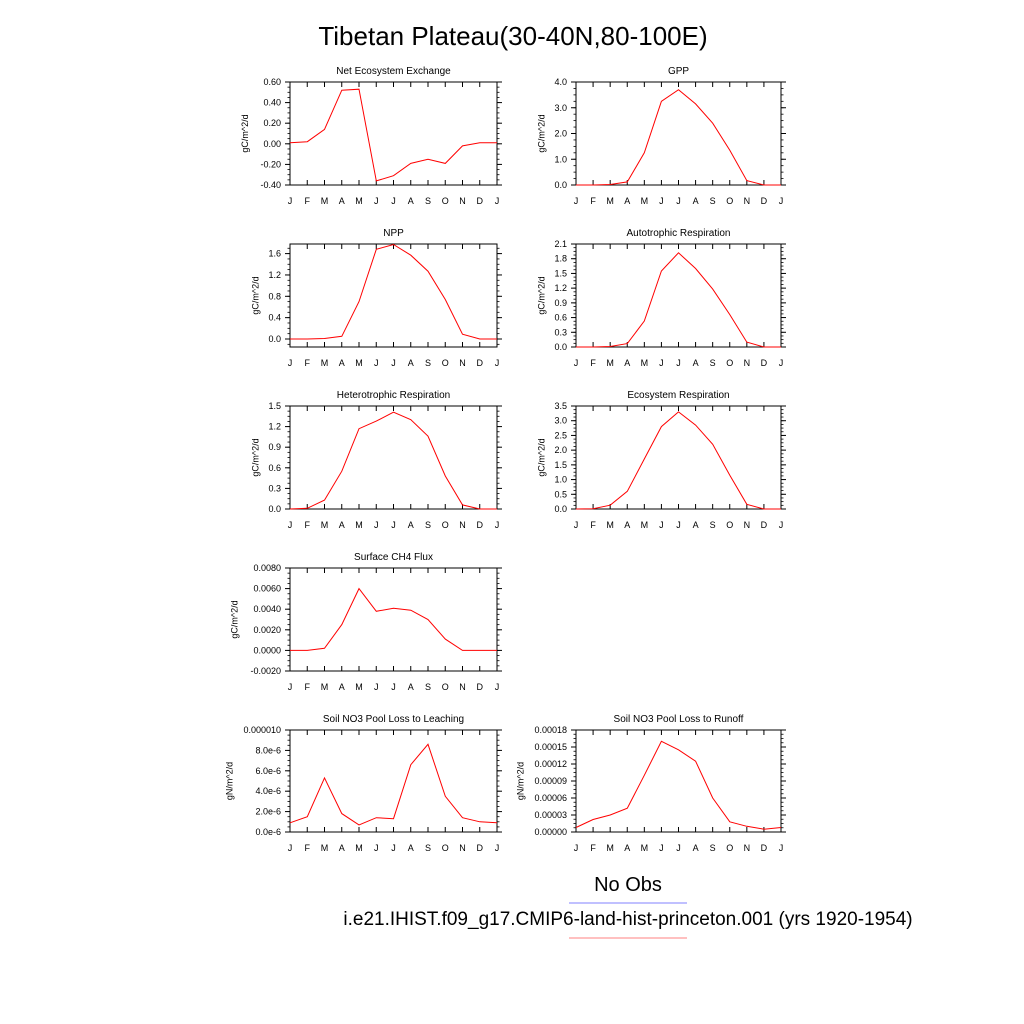 The image size is (1024, 1024). Describe the element at coordinates (560, 421) in the screenshot. I see `y-tick-label: 3.0` at that location.